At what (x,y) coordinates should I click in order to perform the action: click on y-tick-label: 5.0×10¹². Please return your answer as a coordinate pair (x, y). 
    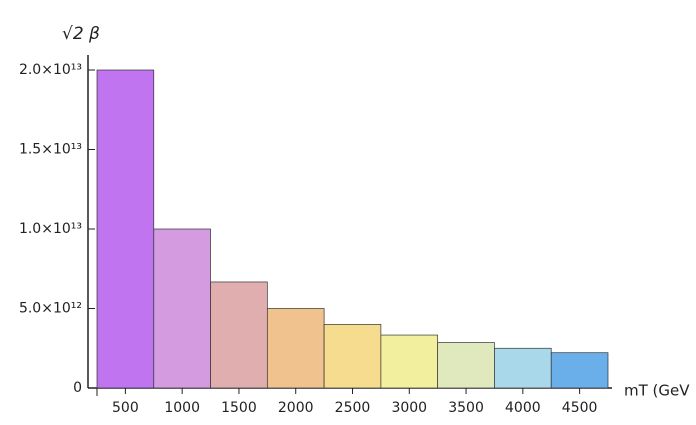
    Looking at the image, I should click on (50, 309).